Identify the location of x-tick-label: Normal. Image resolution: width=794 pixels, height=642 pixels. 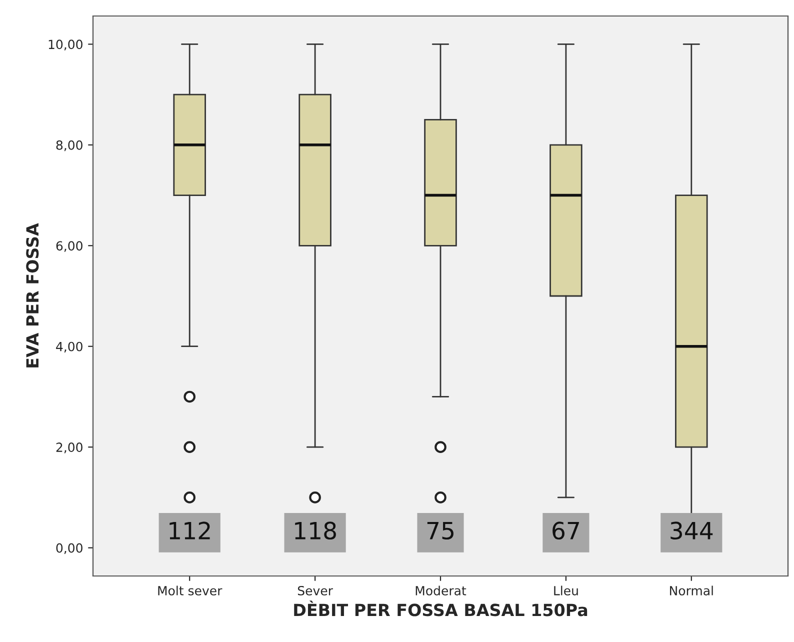
(691, 591).